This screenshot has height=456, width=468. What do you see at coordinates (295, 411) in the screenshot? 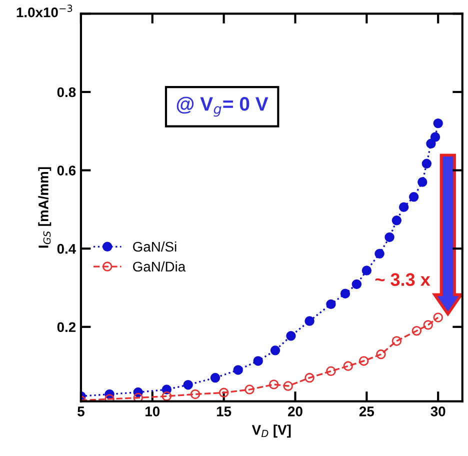
I see `x-tick-label: 20` at bounding box center [295, 411].